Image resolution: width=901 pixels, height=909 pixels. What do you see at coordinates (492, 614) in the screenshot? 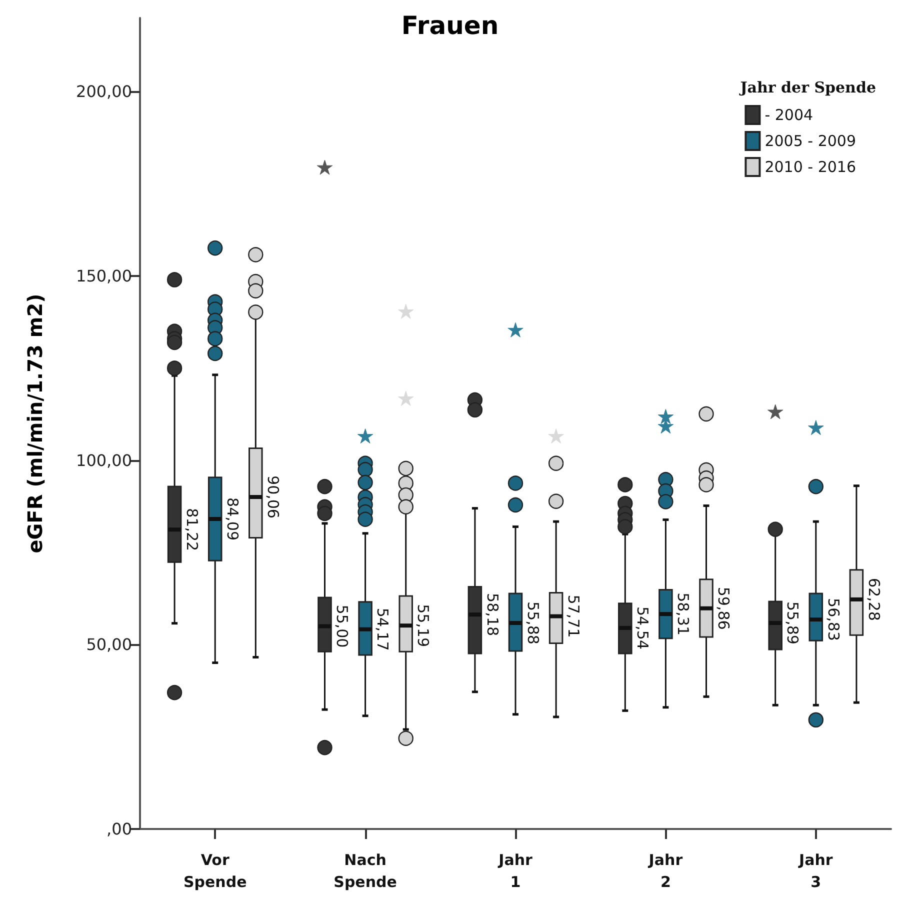
I see `text: 58,18` at bounding box center [492, 614].